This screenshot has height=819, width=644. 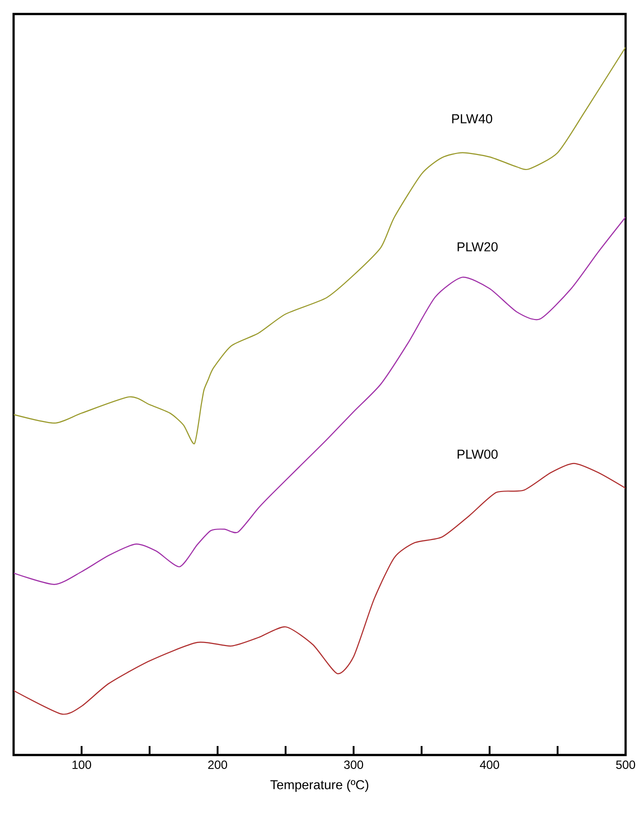 I want to click on text: PLW00, so click(x=478, y=454).